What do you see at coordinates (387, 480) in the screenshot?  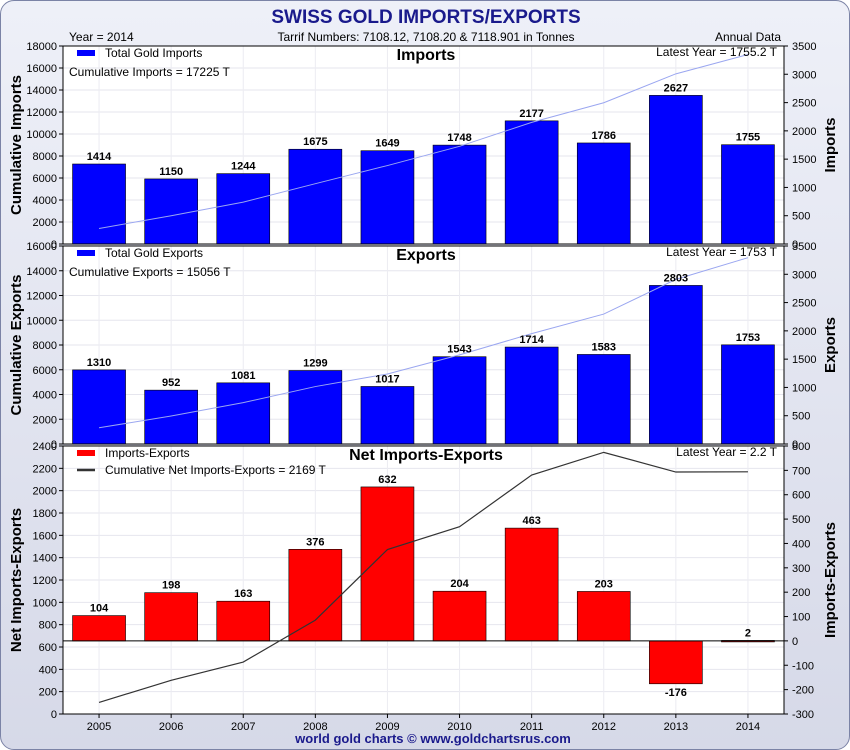 I see `net-value-label: 632` at bounding box center [387, 480].